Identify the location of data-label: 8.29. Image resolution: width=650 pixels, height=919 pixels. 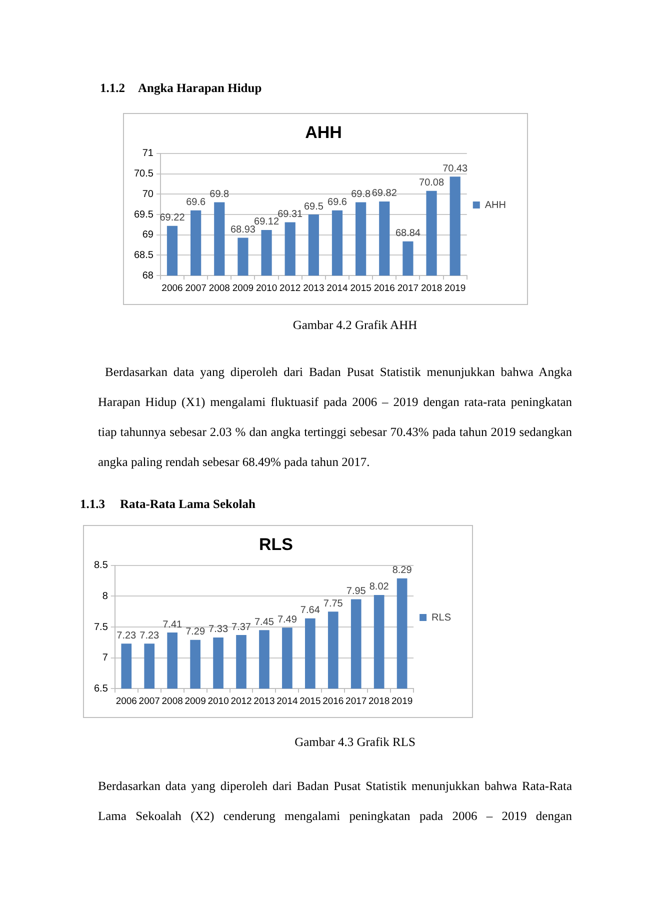
(402, 570).